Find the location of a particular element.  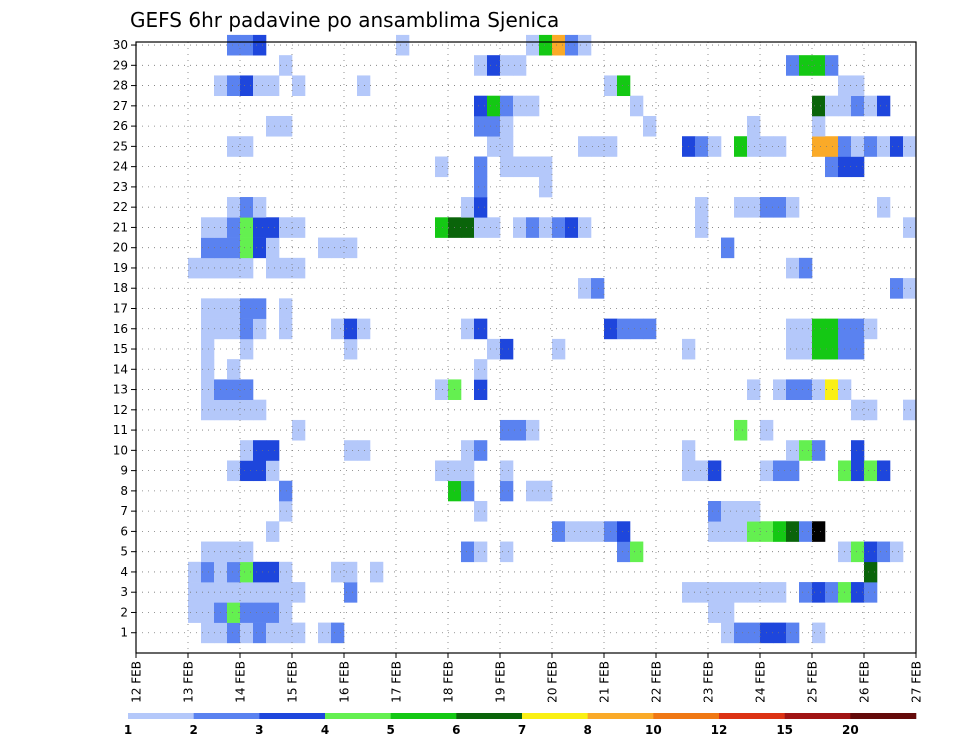

legend-label: 3 is located at coordinates (259, 730).